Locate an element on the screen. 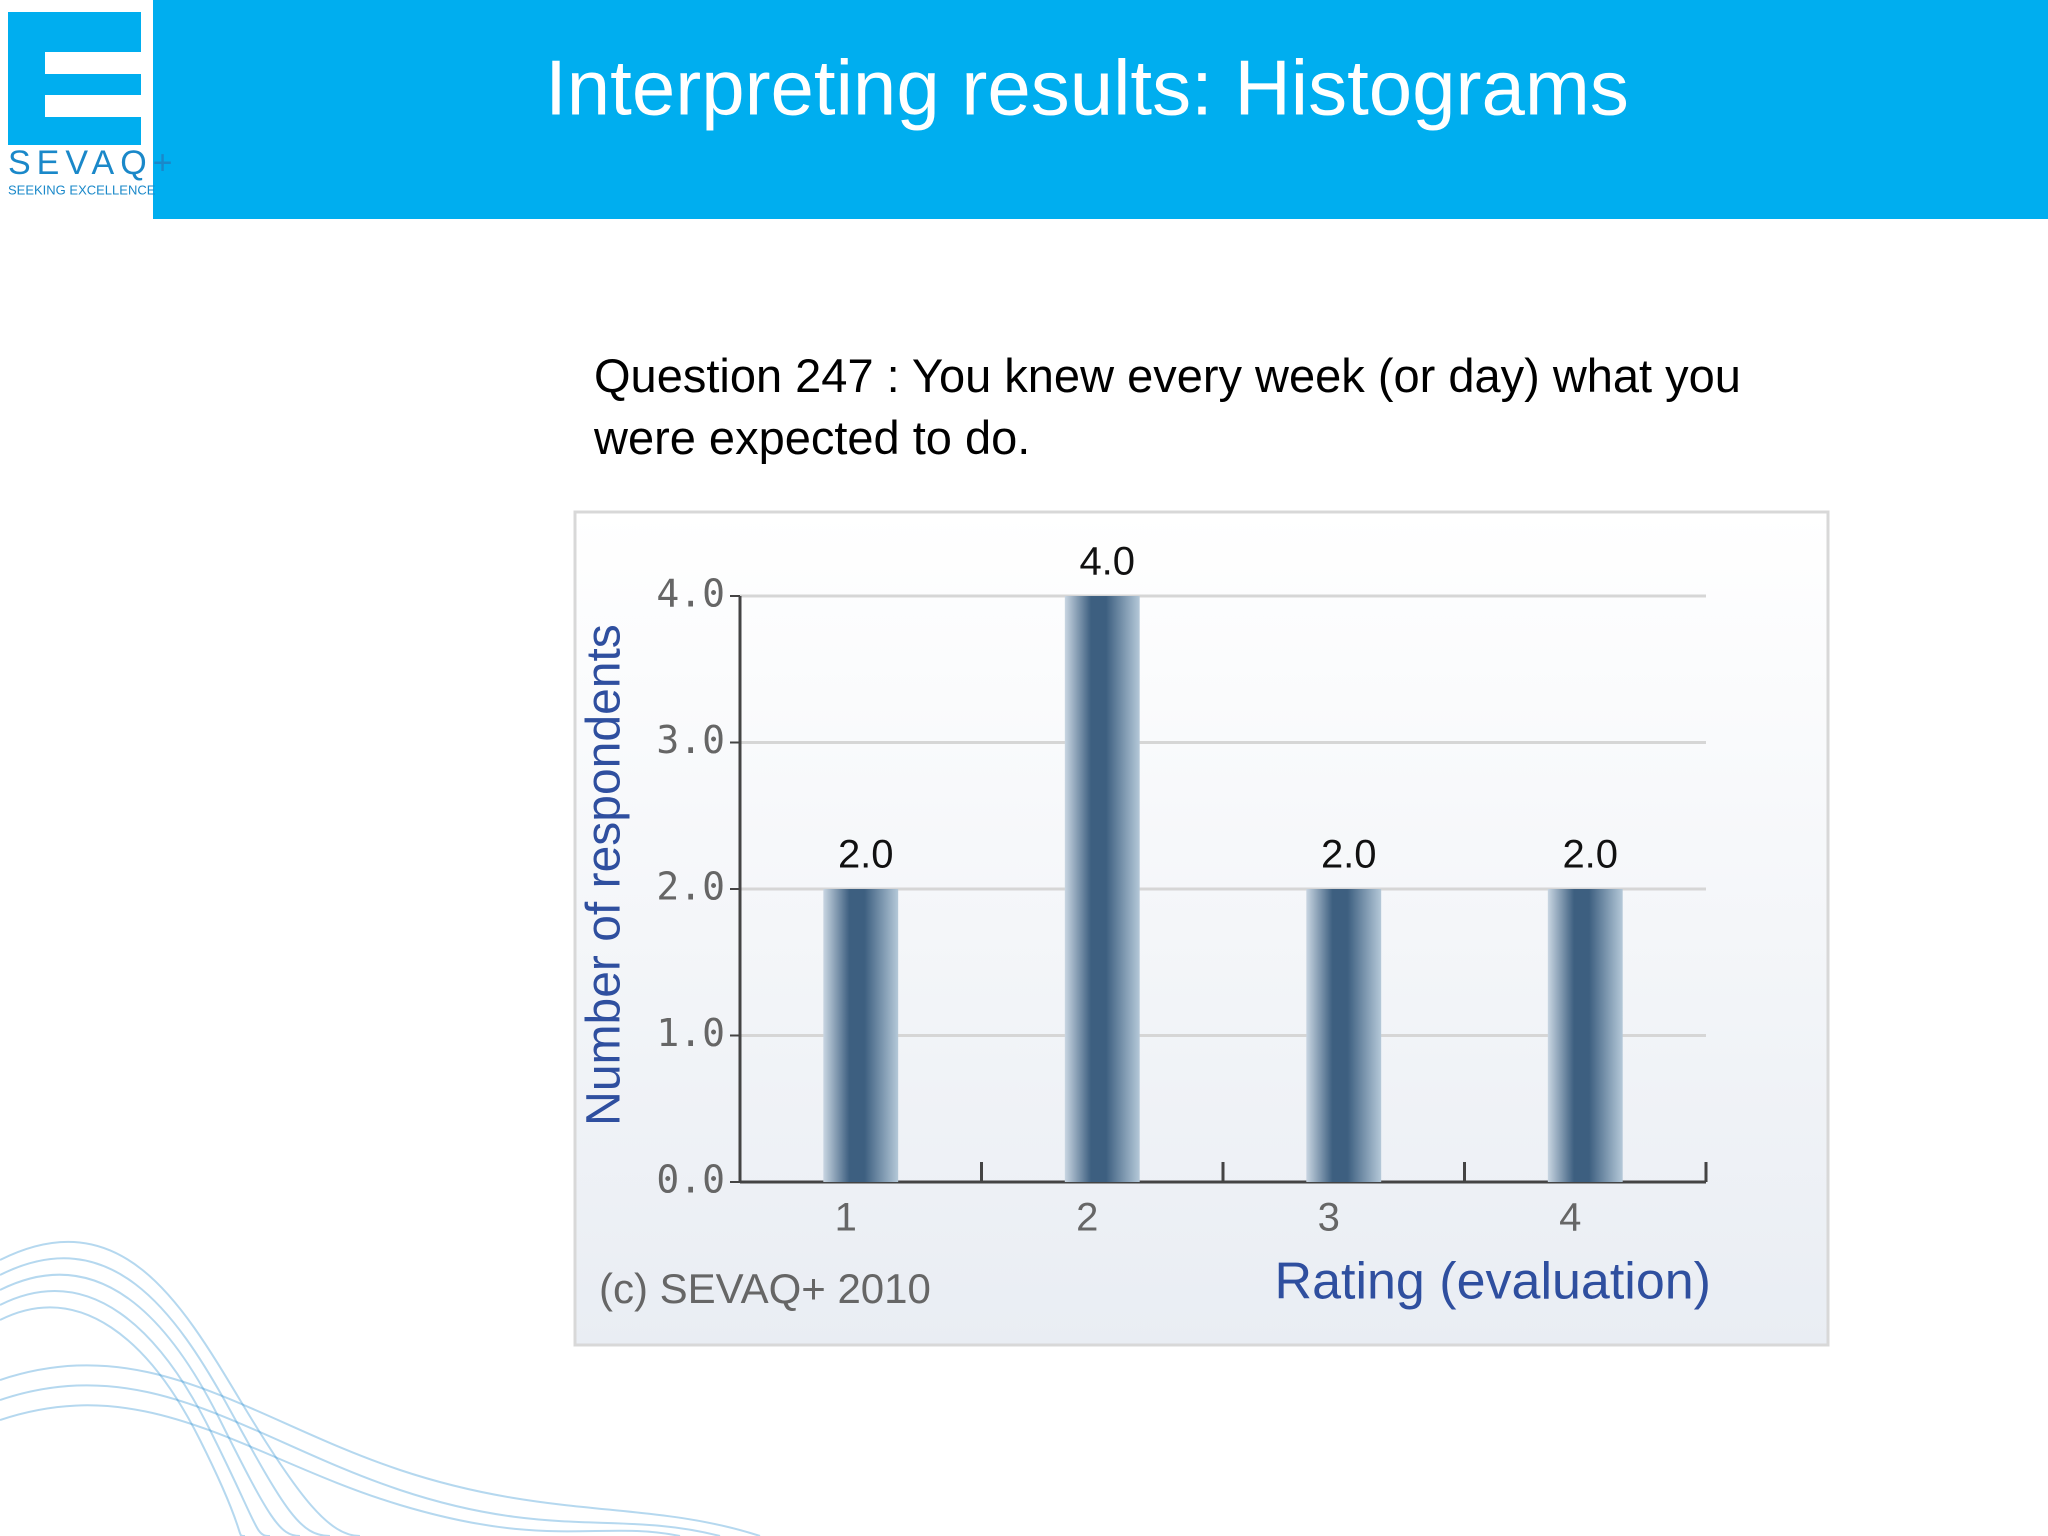 This screenshot has width=2048, height=1536. logo-tagline: SEEKING EXCELLENCE is located at coordinates (82, 189).